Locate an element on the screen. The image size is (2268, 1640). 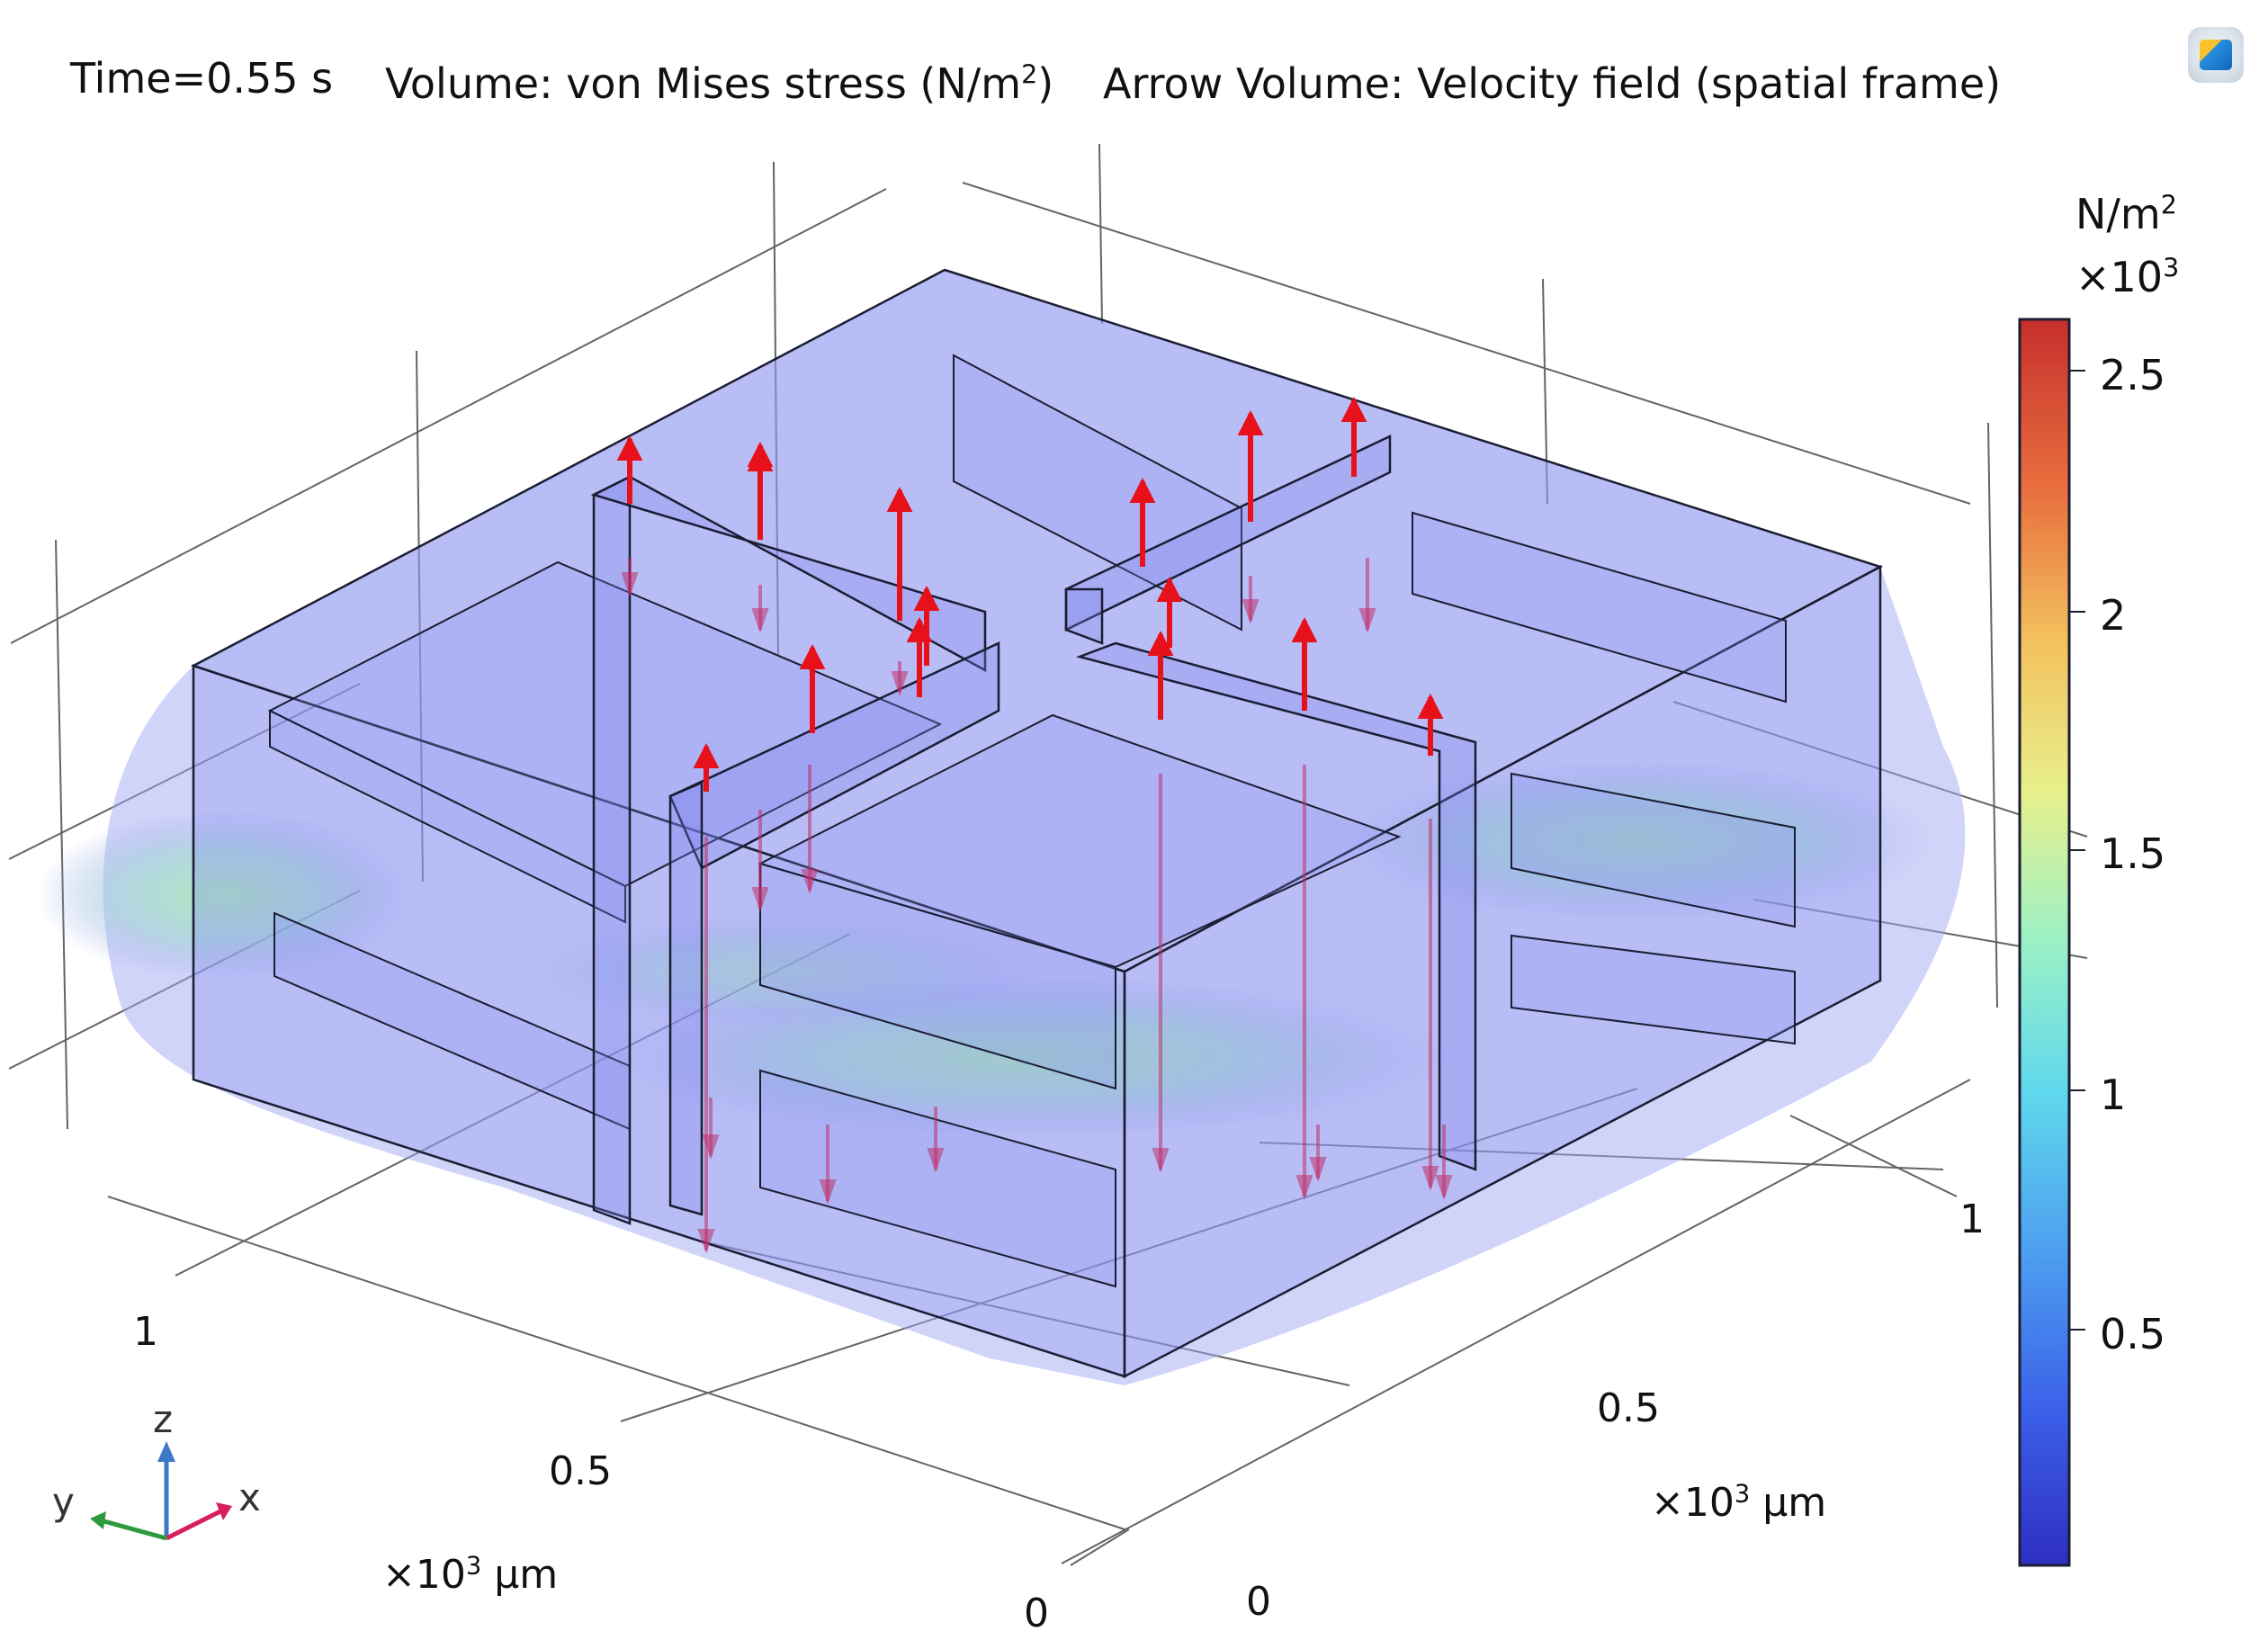
right-axis-tick: 0.5 is located at coordinates (1628, 1408).